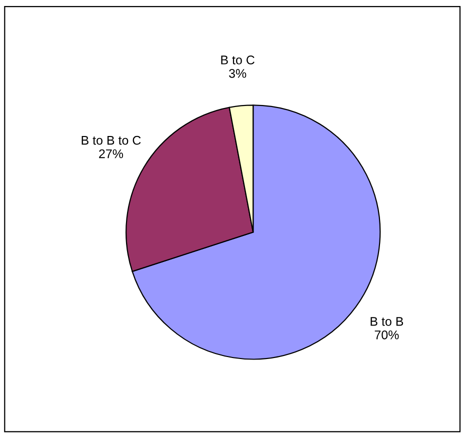 The height and width of the screenshot is (436, 467). I want to click on data-label: 70%, so click(386, 335).